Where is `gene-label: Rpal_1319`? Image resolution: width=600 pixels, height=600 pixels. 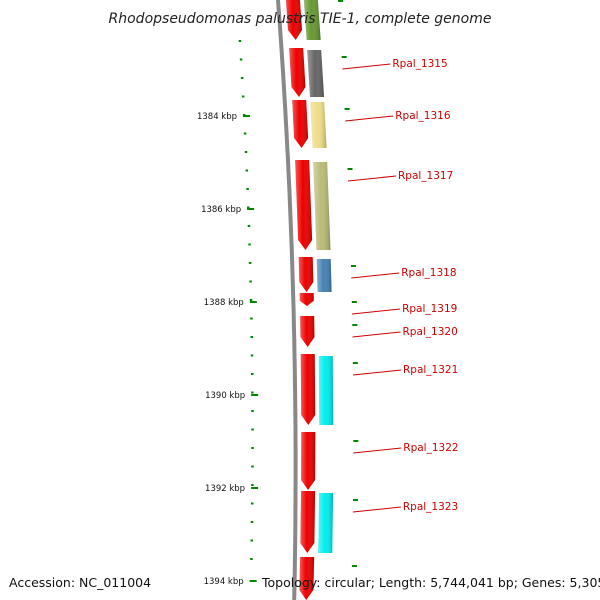 gene-label: Rpal_1319 is located at coordinates (429, 309).